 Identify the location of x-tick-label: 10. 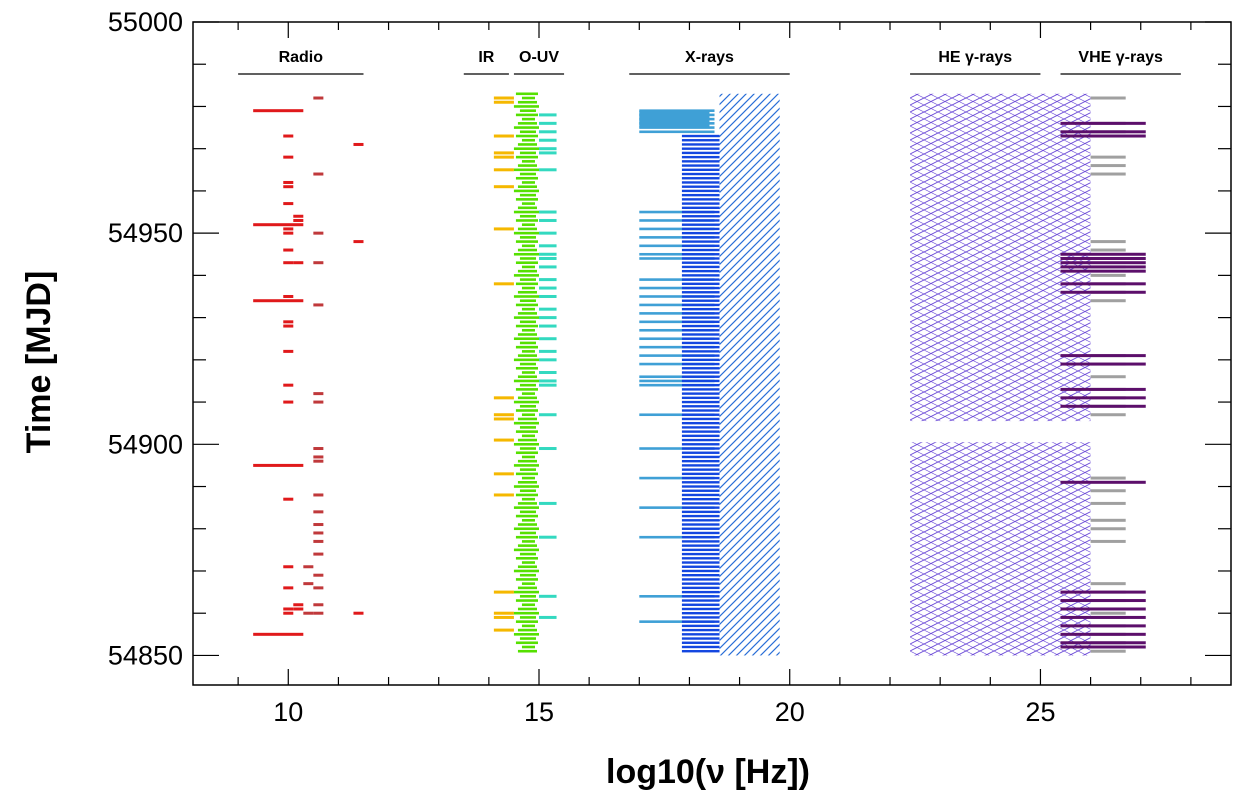
(288, 712).